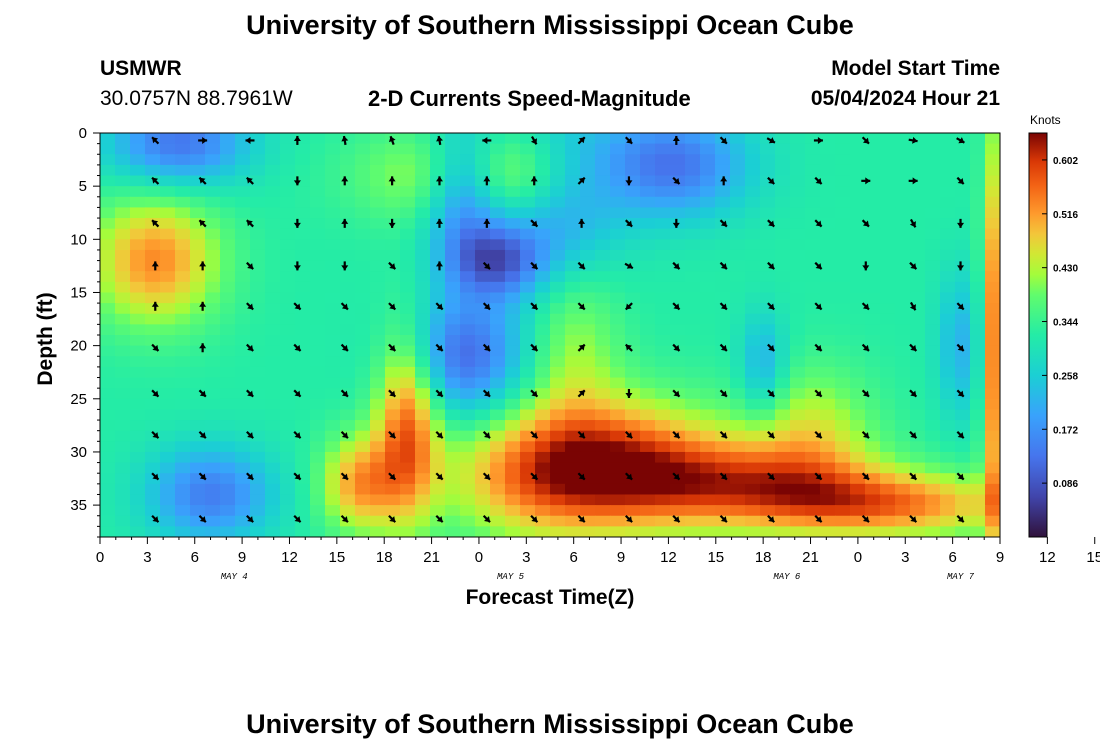  What do you see at coordinates (78, 346) in the screenshot?
I see `y-tick-label: 20` at bounding box center [78, 346].